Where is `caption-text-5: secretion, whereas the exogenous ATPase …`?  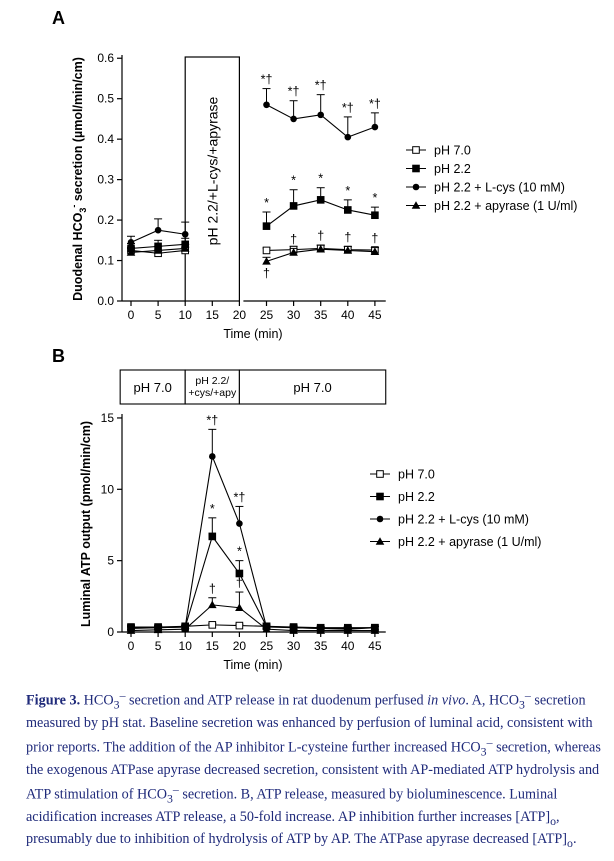 caption-text-5: secretion, whereas the exogenous ATPase … is located at coordinates (313, 771).